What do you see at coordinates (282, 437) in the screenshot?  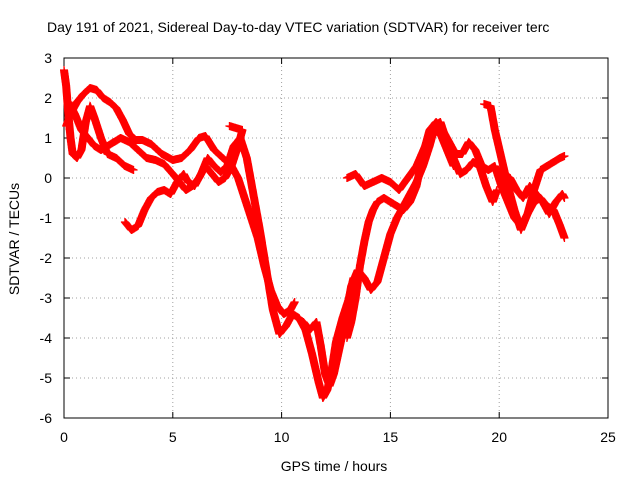 I see `x-tick-label: 10` at bounding box center [282, 437].